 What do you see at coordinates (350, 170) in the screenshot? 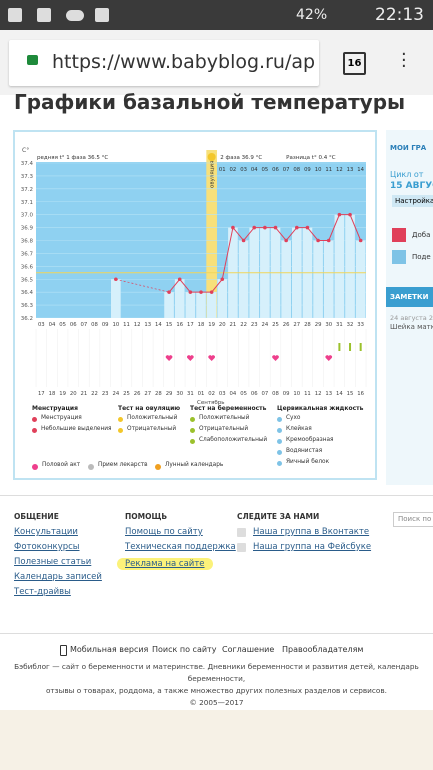
I see `phase2-day: 13` at bounding box center [350, 170].